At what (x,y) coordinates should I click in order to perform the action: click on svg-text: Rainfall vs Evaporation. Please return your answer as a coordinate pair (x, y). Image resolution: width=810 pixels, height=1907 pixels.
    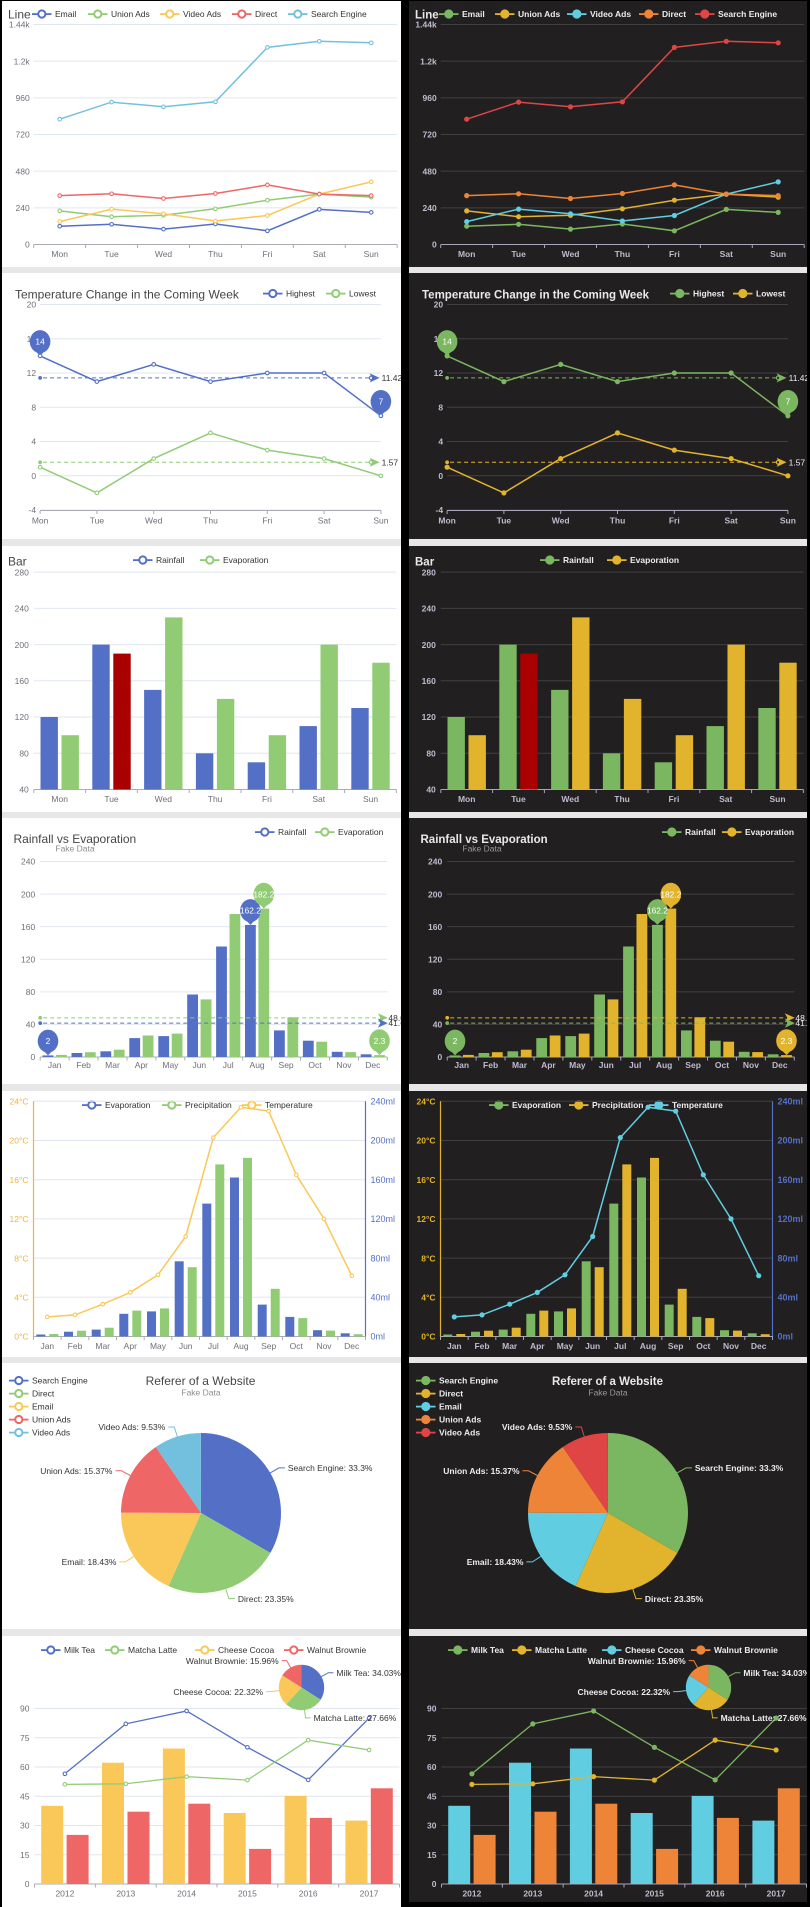
    Looking at the image, I should click on (75, 839).